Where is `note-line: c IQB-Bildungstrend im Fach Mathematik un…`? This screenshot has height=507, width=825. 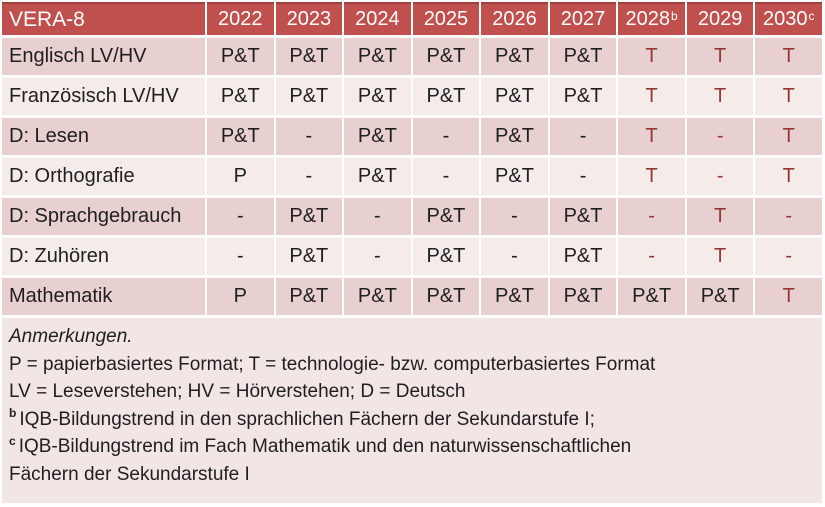 note-line: c IQB-Bildungstrend im Fach Mathematik un… is located at coordinates (320, 445).